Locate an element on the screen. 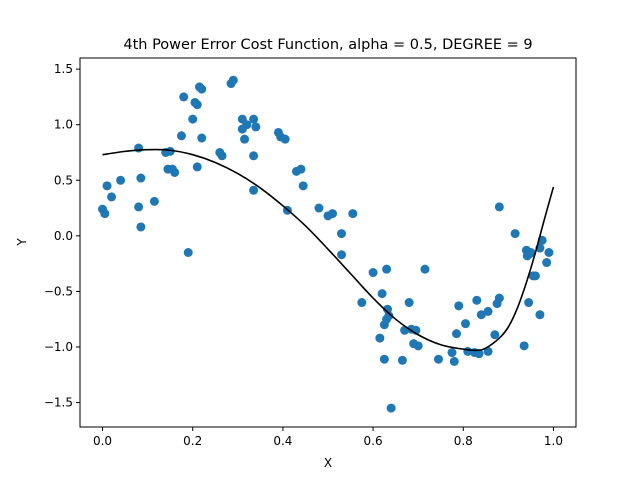 The width and height of the screenshot is (640, 480). y-tick-label: 0.0 is located at coordinates (63, 236).